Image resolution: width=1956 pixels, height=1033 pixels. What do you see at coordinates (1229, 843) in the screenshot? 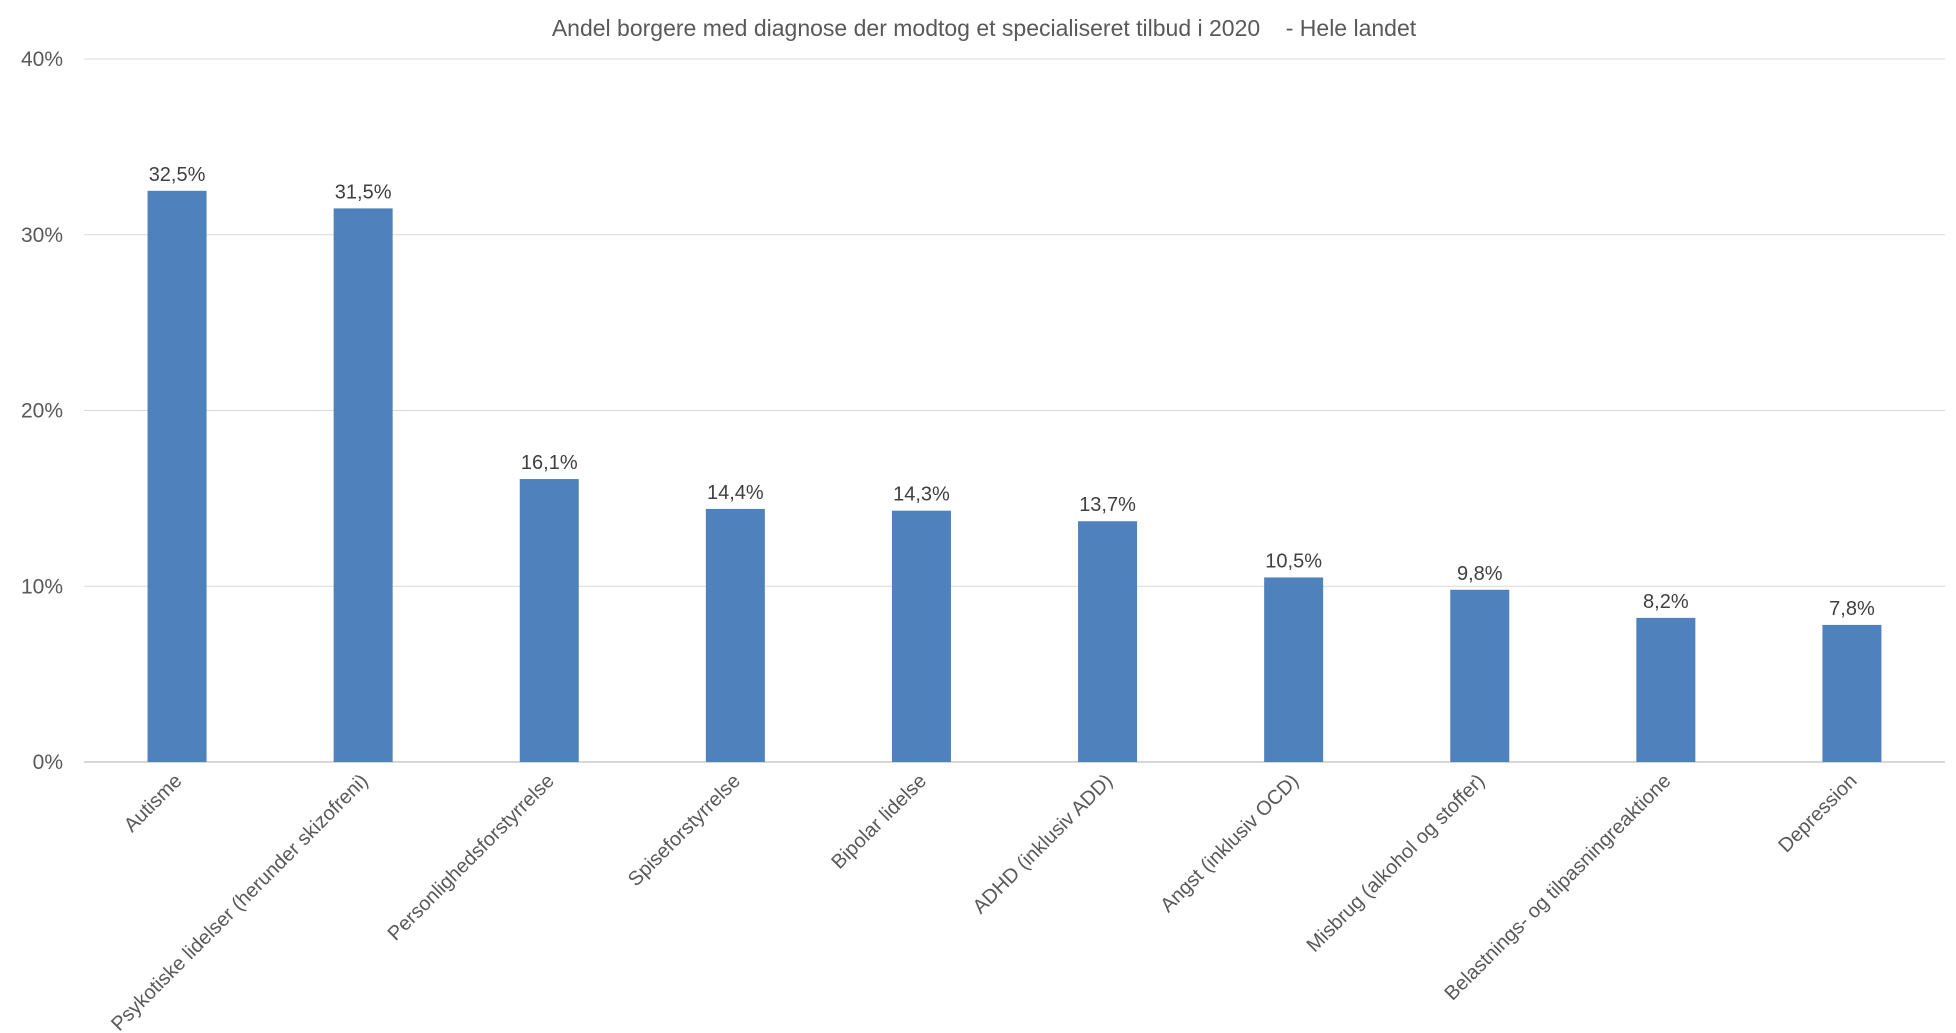
I see `x-category-label: Angst (inklusiv OCD)` at bounding box center [1229, 843].